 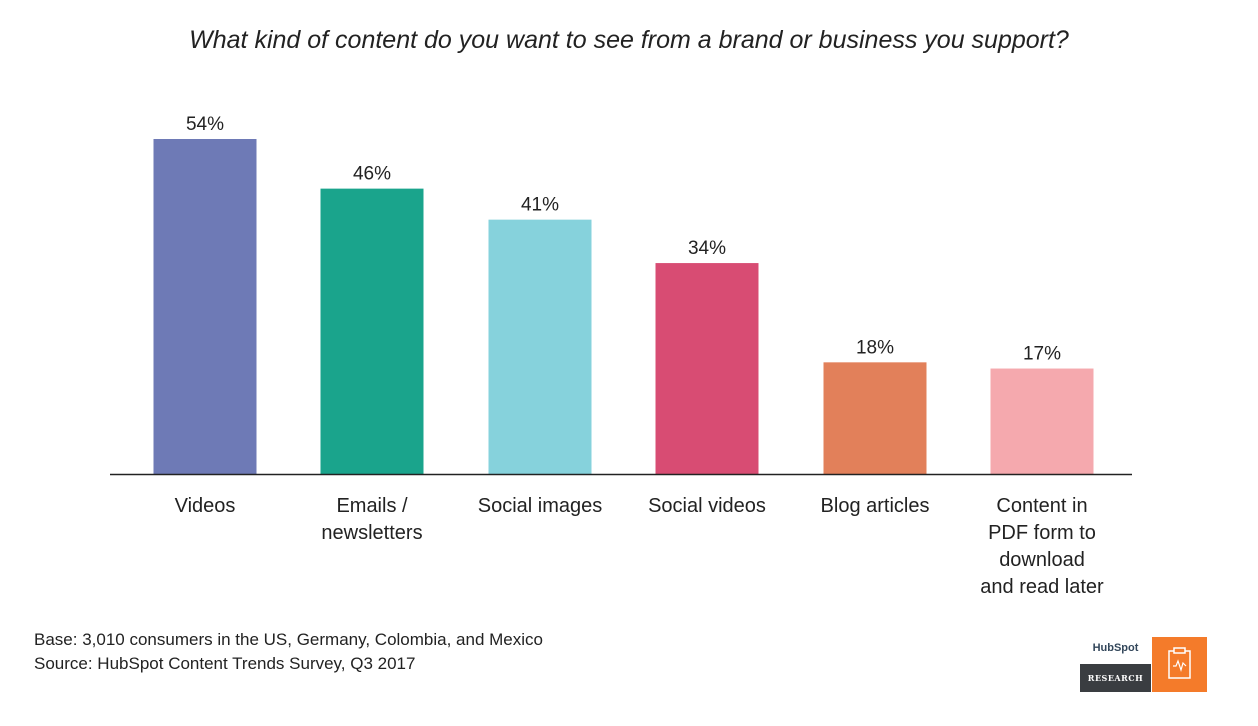 I want to click on data-label: 17%, so click(x=1042, y=354).